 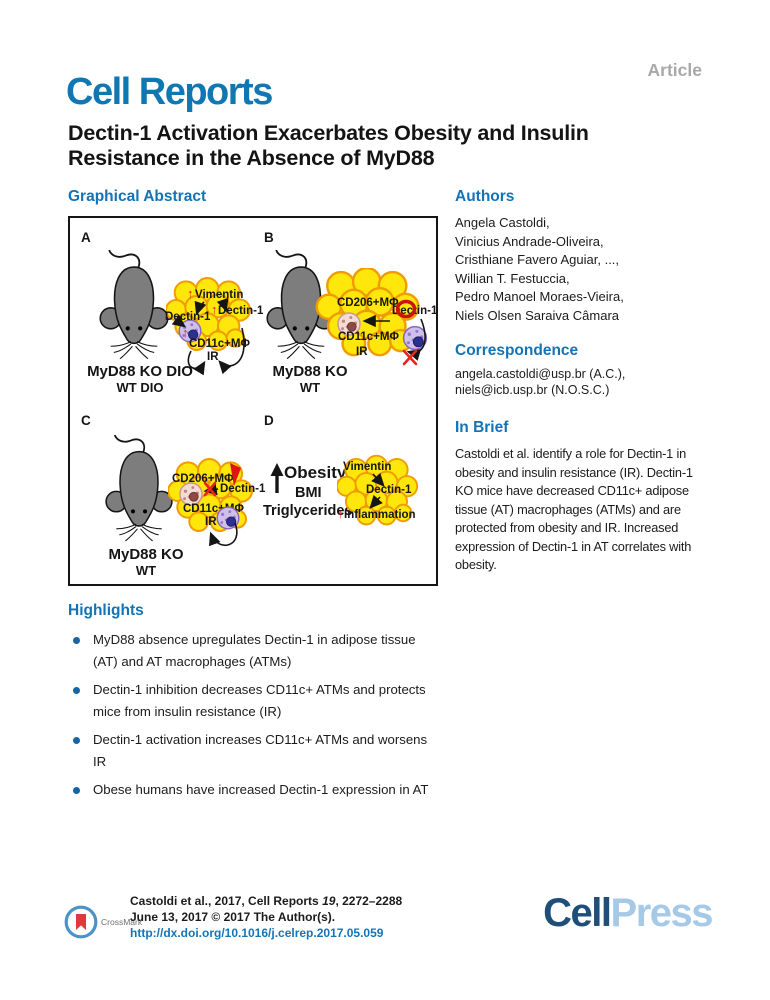 I want to click on author-name: Willian T. Festuccia,, so click(x=512, y=278).